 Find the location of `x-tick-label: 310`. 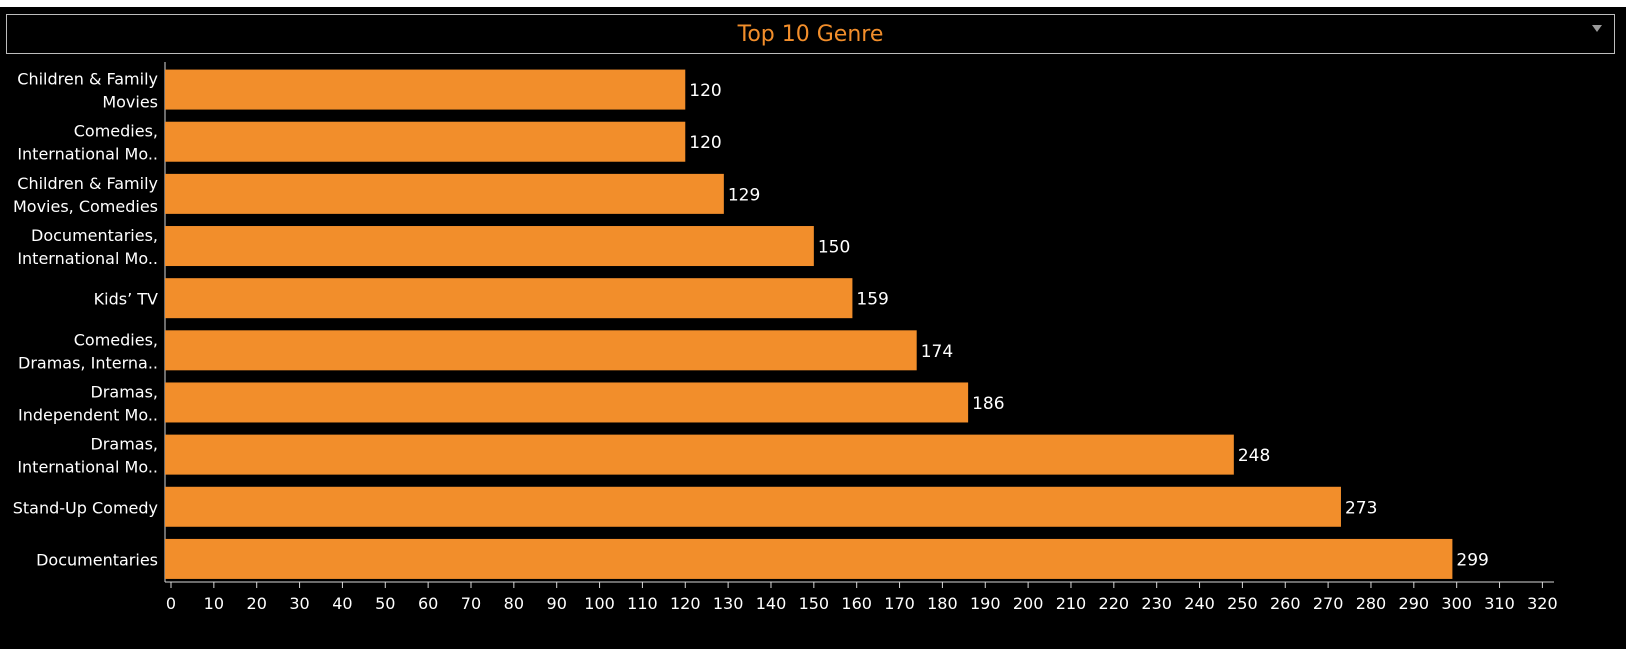

x-tick-label: 310 is located at coordinates (1499, 603).